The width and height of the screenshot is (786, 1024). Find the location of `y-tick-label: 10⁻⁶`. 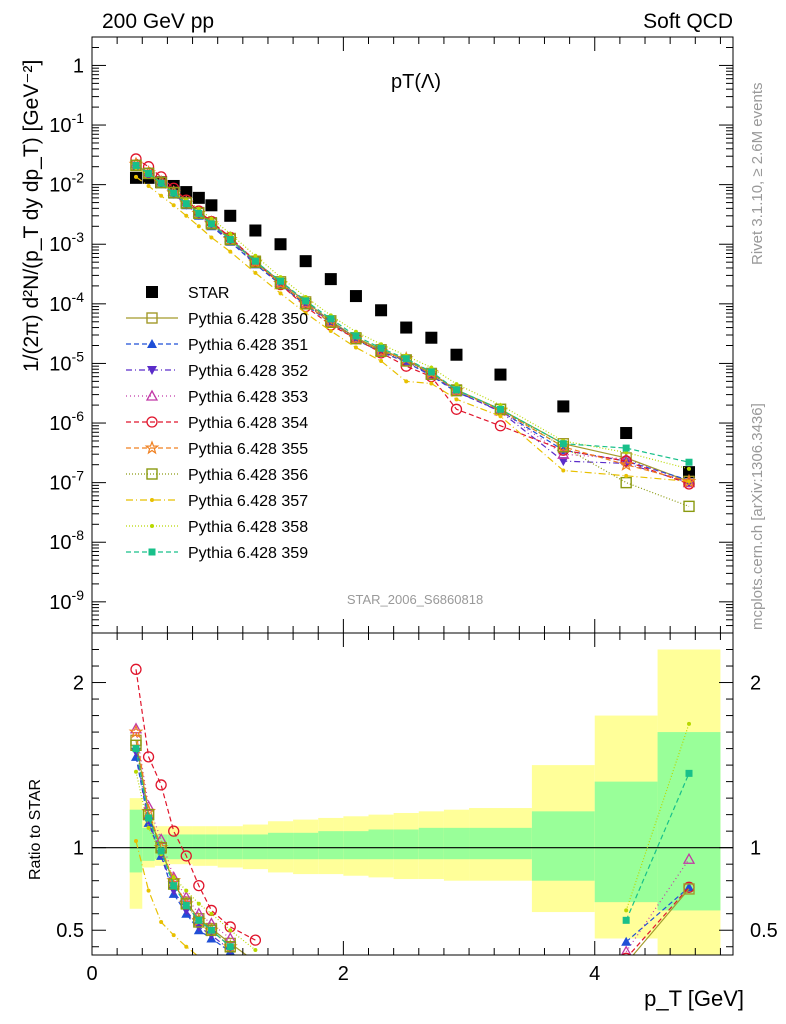

y-tick-label: 10⁻⁶ is located at coordinates (66, 421).